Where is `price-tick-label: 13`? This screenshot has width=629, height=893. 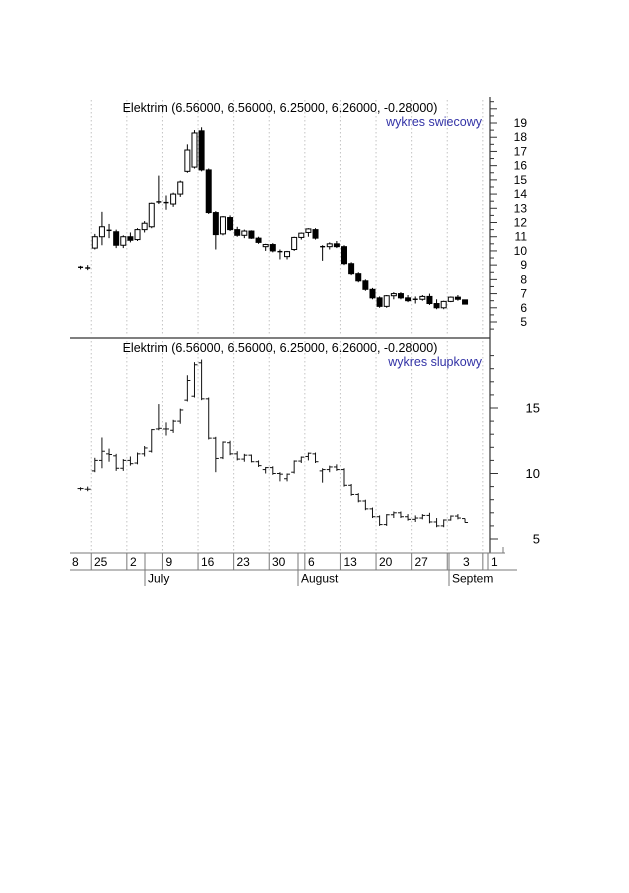
price-tick-label: 13 is located at coordinates (521, 208).